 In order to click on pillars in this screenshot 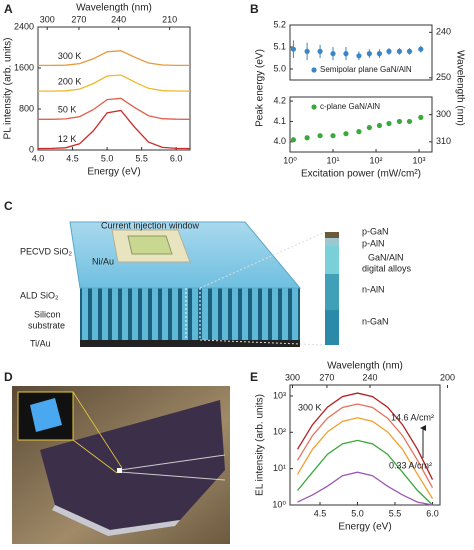, I will do `click(190, 314)`.